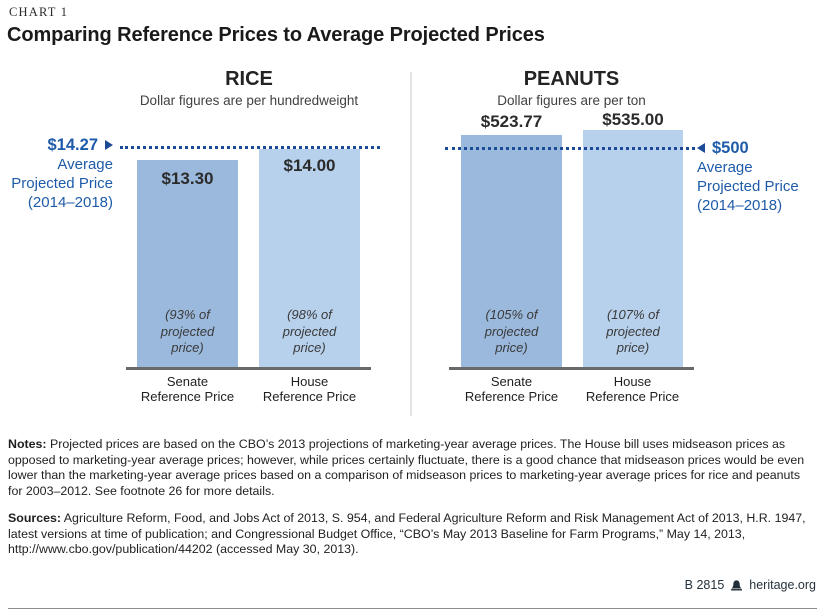 The image size is (825, 613). Describe the element at coordinates (309, 389) in the screenshot. I see `rice-house-axis-label: House Reference Price` at that location.